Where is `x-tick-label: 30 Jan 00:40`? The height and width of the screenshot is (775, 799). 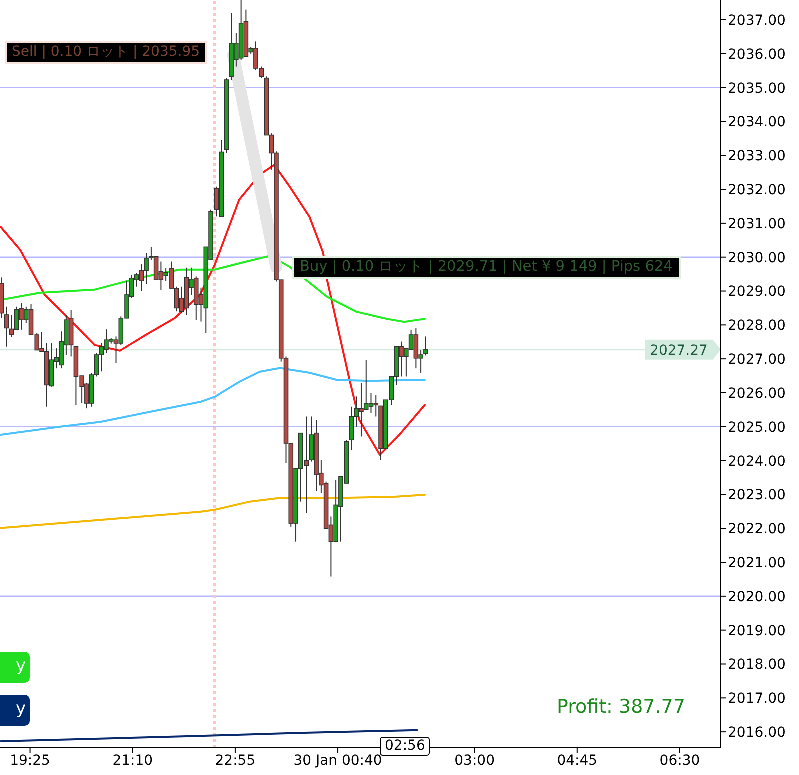
x-tick-label: 30 Jan 00:40 is located at coordinates (338, 760).